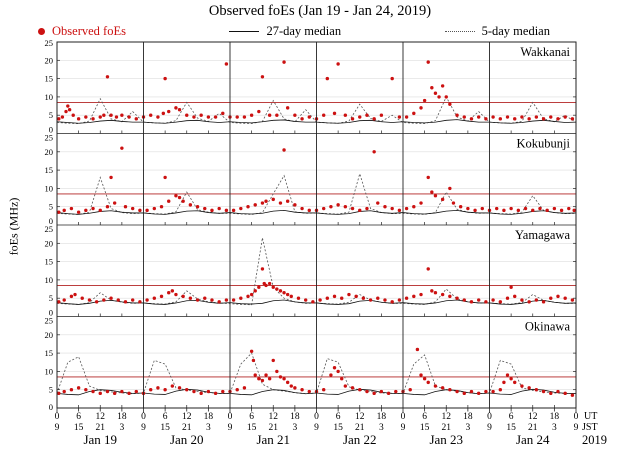 The width and height of the screenshot is (640, 457). Describe the element at coordinates (49, 353) in the screenshot. I see `y-tick-label: 15` at that location.